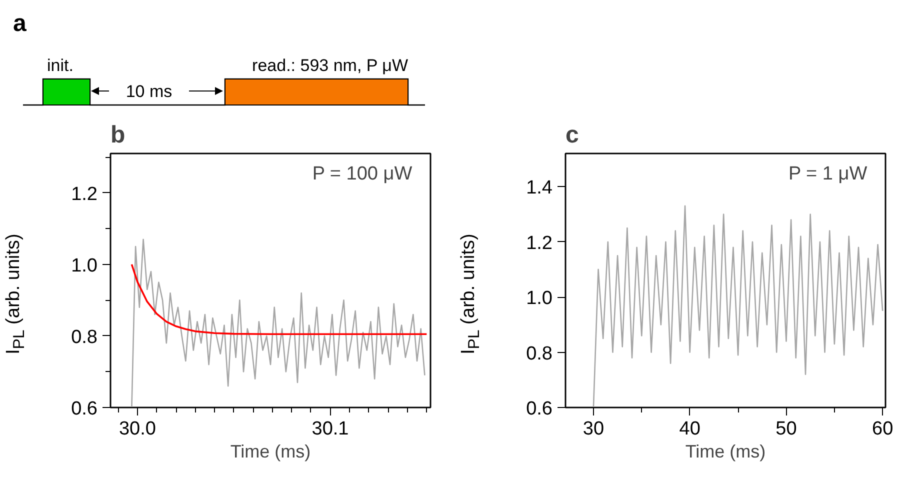 The image size is (910, 483). Describe the element at coordinates (118, 135) in the screenshot. I see `chart-title: b` at that location.